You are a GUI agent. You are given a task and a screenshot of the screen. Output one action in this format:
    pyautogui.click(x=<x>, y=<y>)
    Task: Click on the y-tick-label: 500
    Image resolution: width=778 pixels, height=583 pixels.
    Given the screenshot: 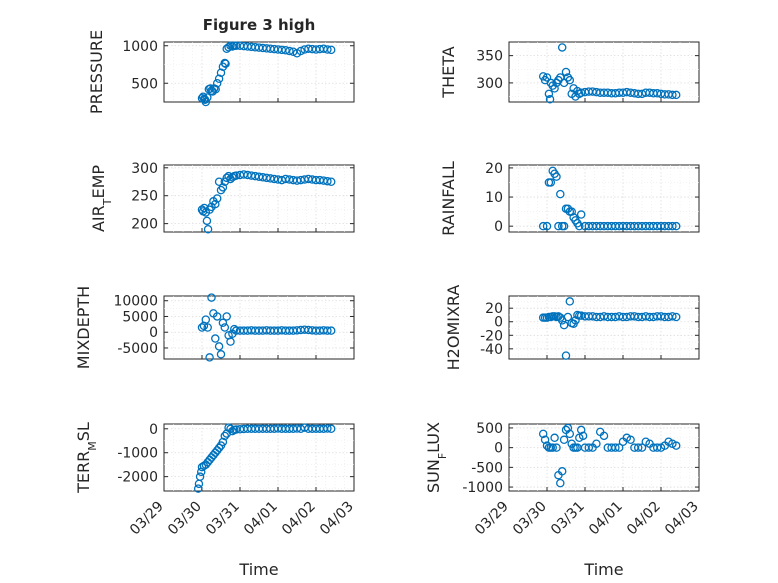 What is the action you would take?
    pyautogui.click(x=489, y=429)
    